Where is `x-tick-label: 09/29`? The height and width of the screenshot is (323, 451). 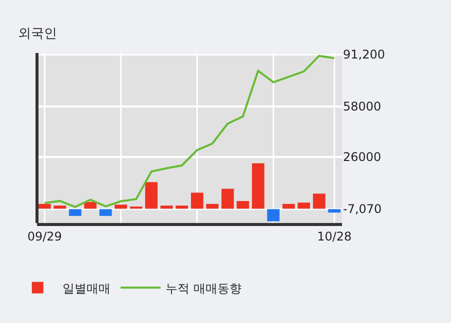
x-tick-label: 09/29 is located at coordinates (44, 236).